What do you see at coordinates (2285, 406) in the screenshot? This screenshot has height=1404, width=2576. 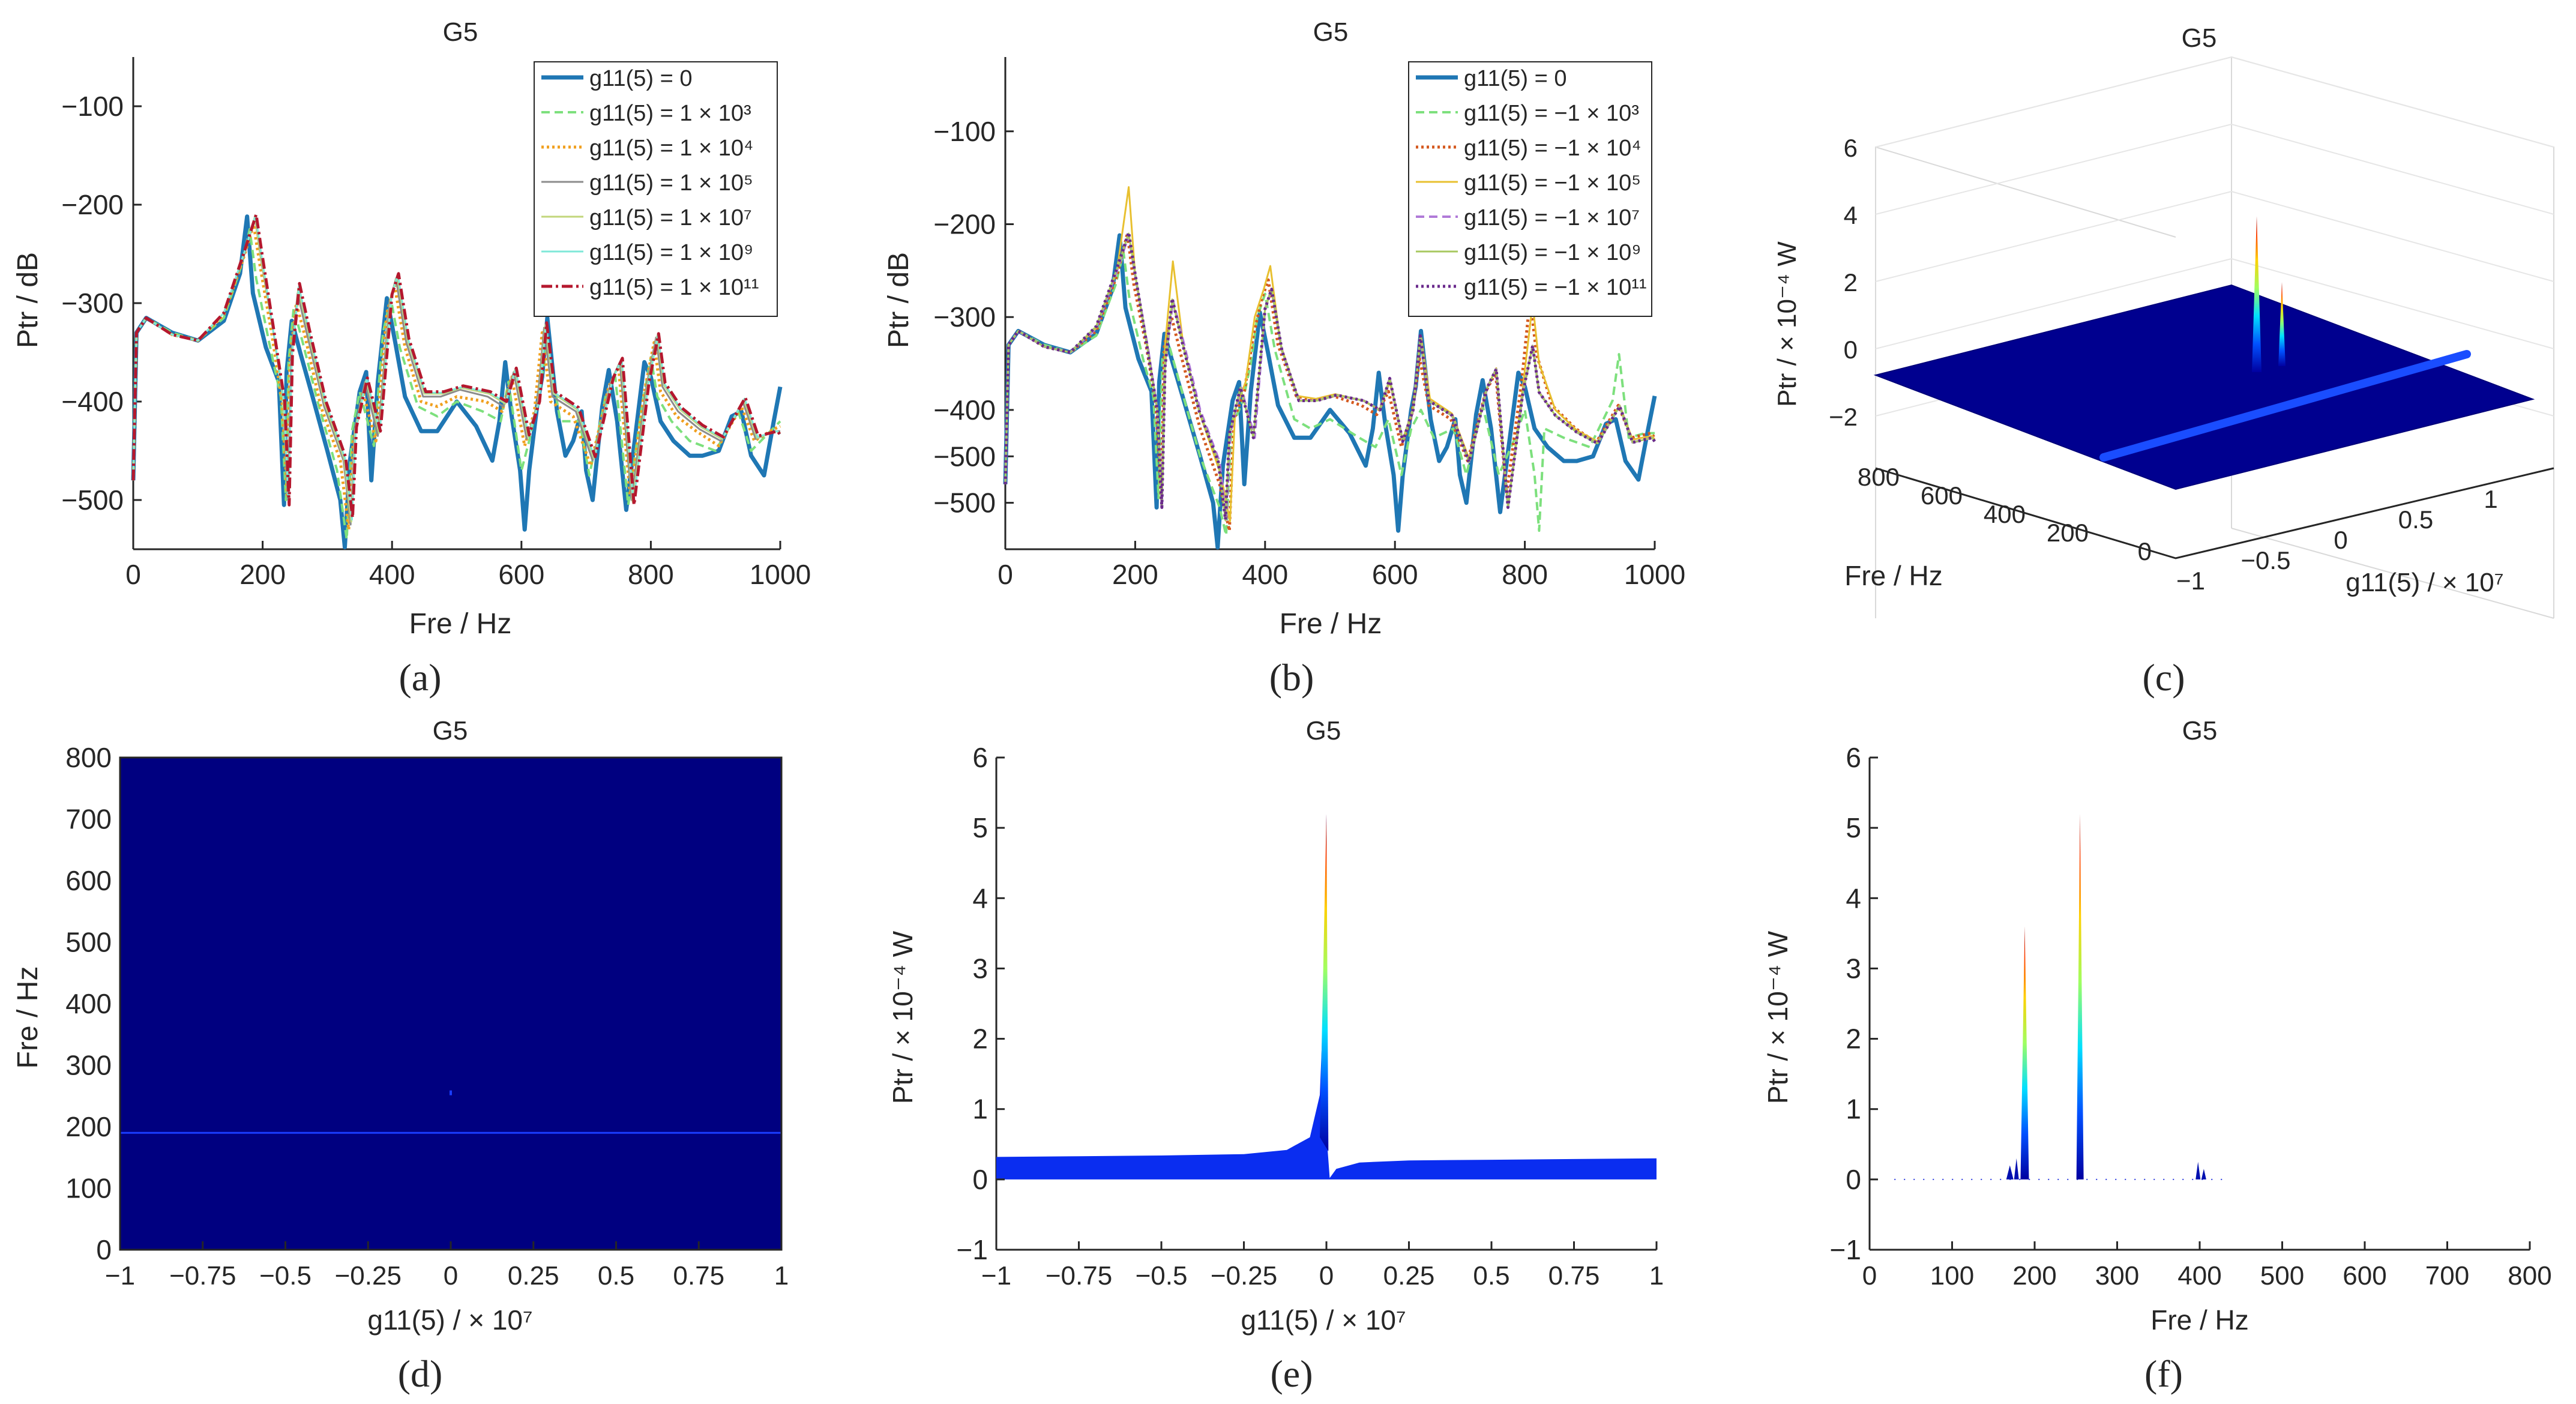 I see `ridge` at bounding box center [2285, 406].